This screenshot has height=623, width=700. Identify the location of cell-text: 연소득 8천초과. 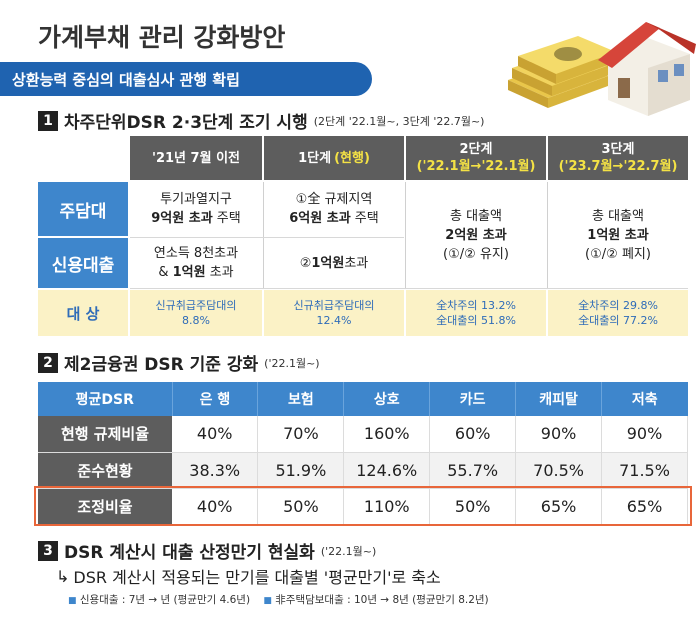
(196, 253).